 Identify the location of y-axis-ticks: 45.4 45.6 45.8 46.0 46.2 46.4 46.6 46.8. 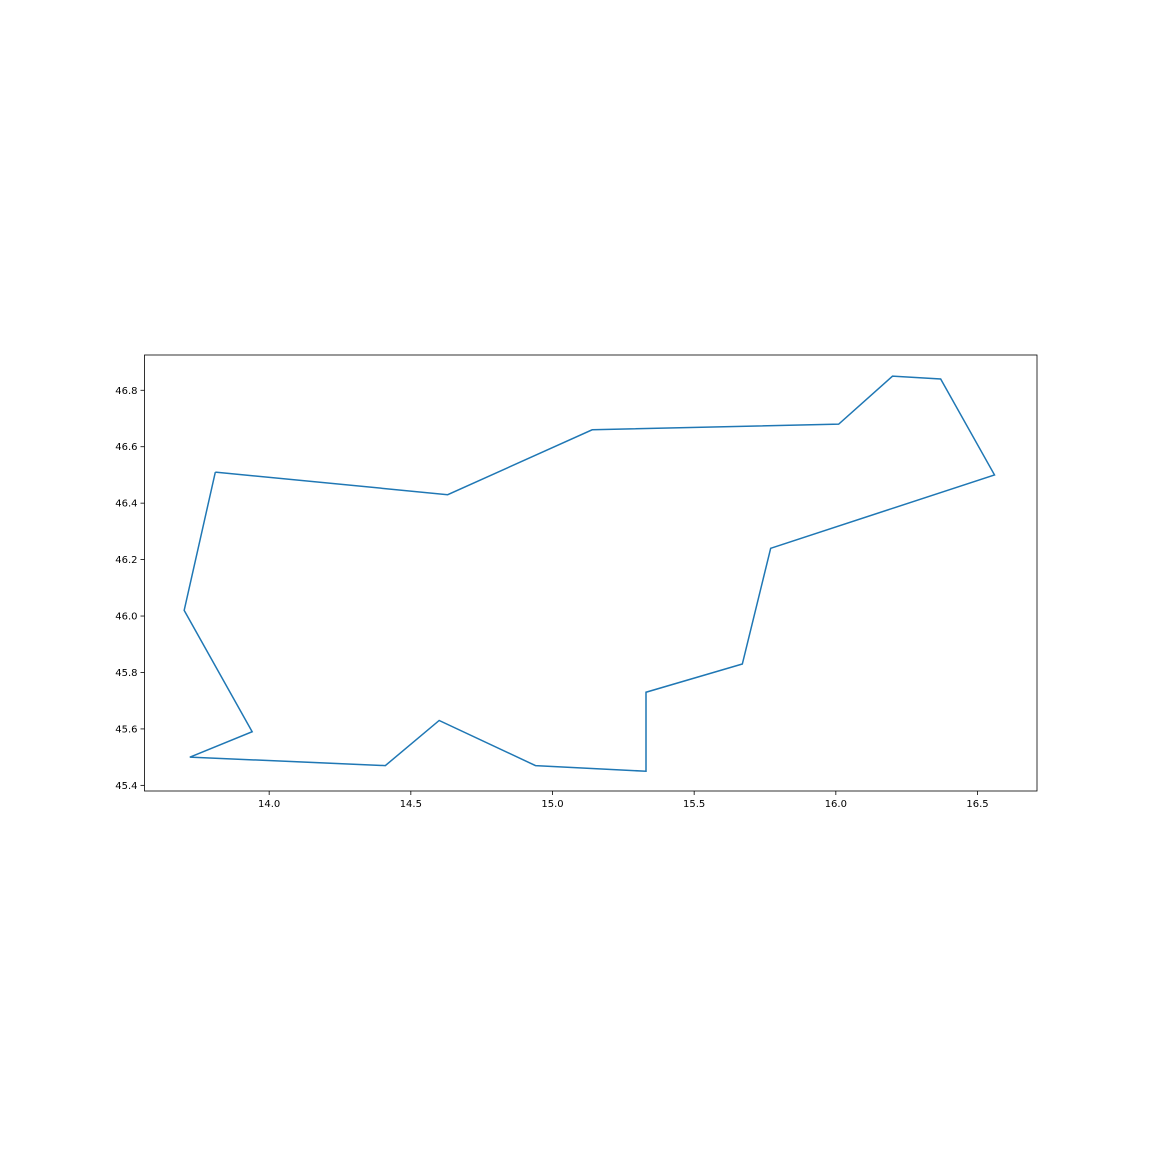
(130, 589).